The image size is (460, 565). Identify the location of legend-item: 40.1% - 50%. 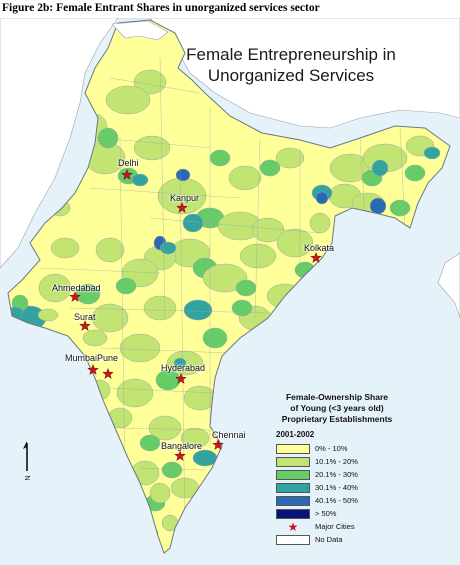
(344, 500).